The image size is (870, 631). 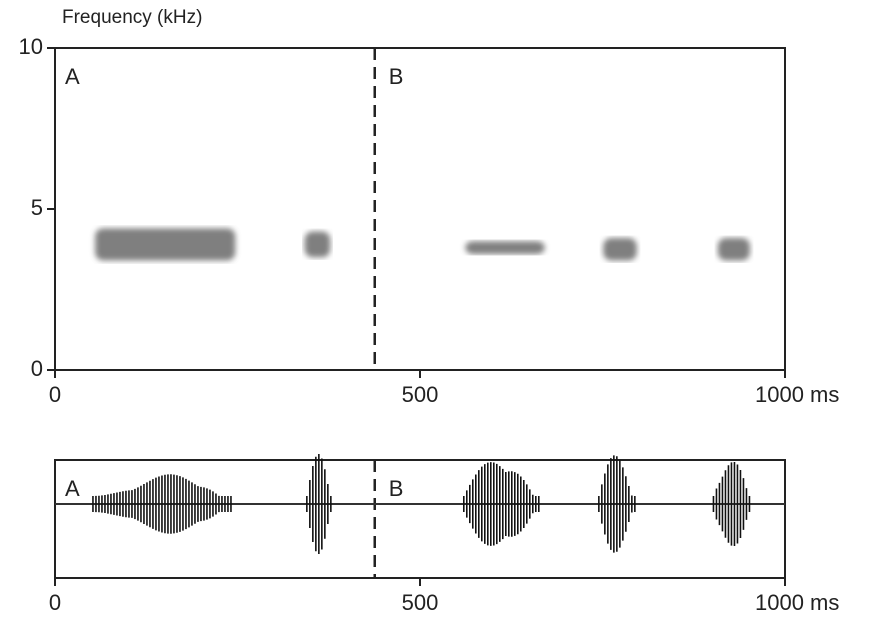 What do you see at coordinates (37, 207) in the screenshot?
I see `y-tick-label: 5` at bounding box center [37, 207].